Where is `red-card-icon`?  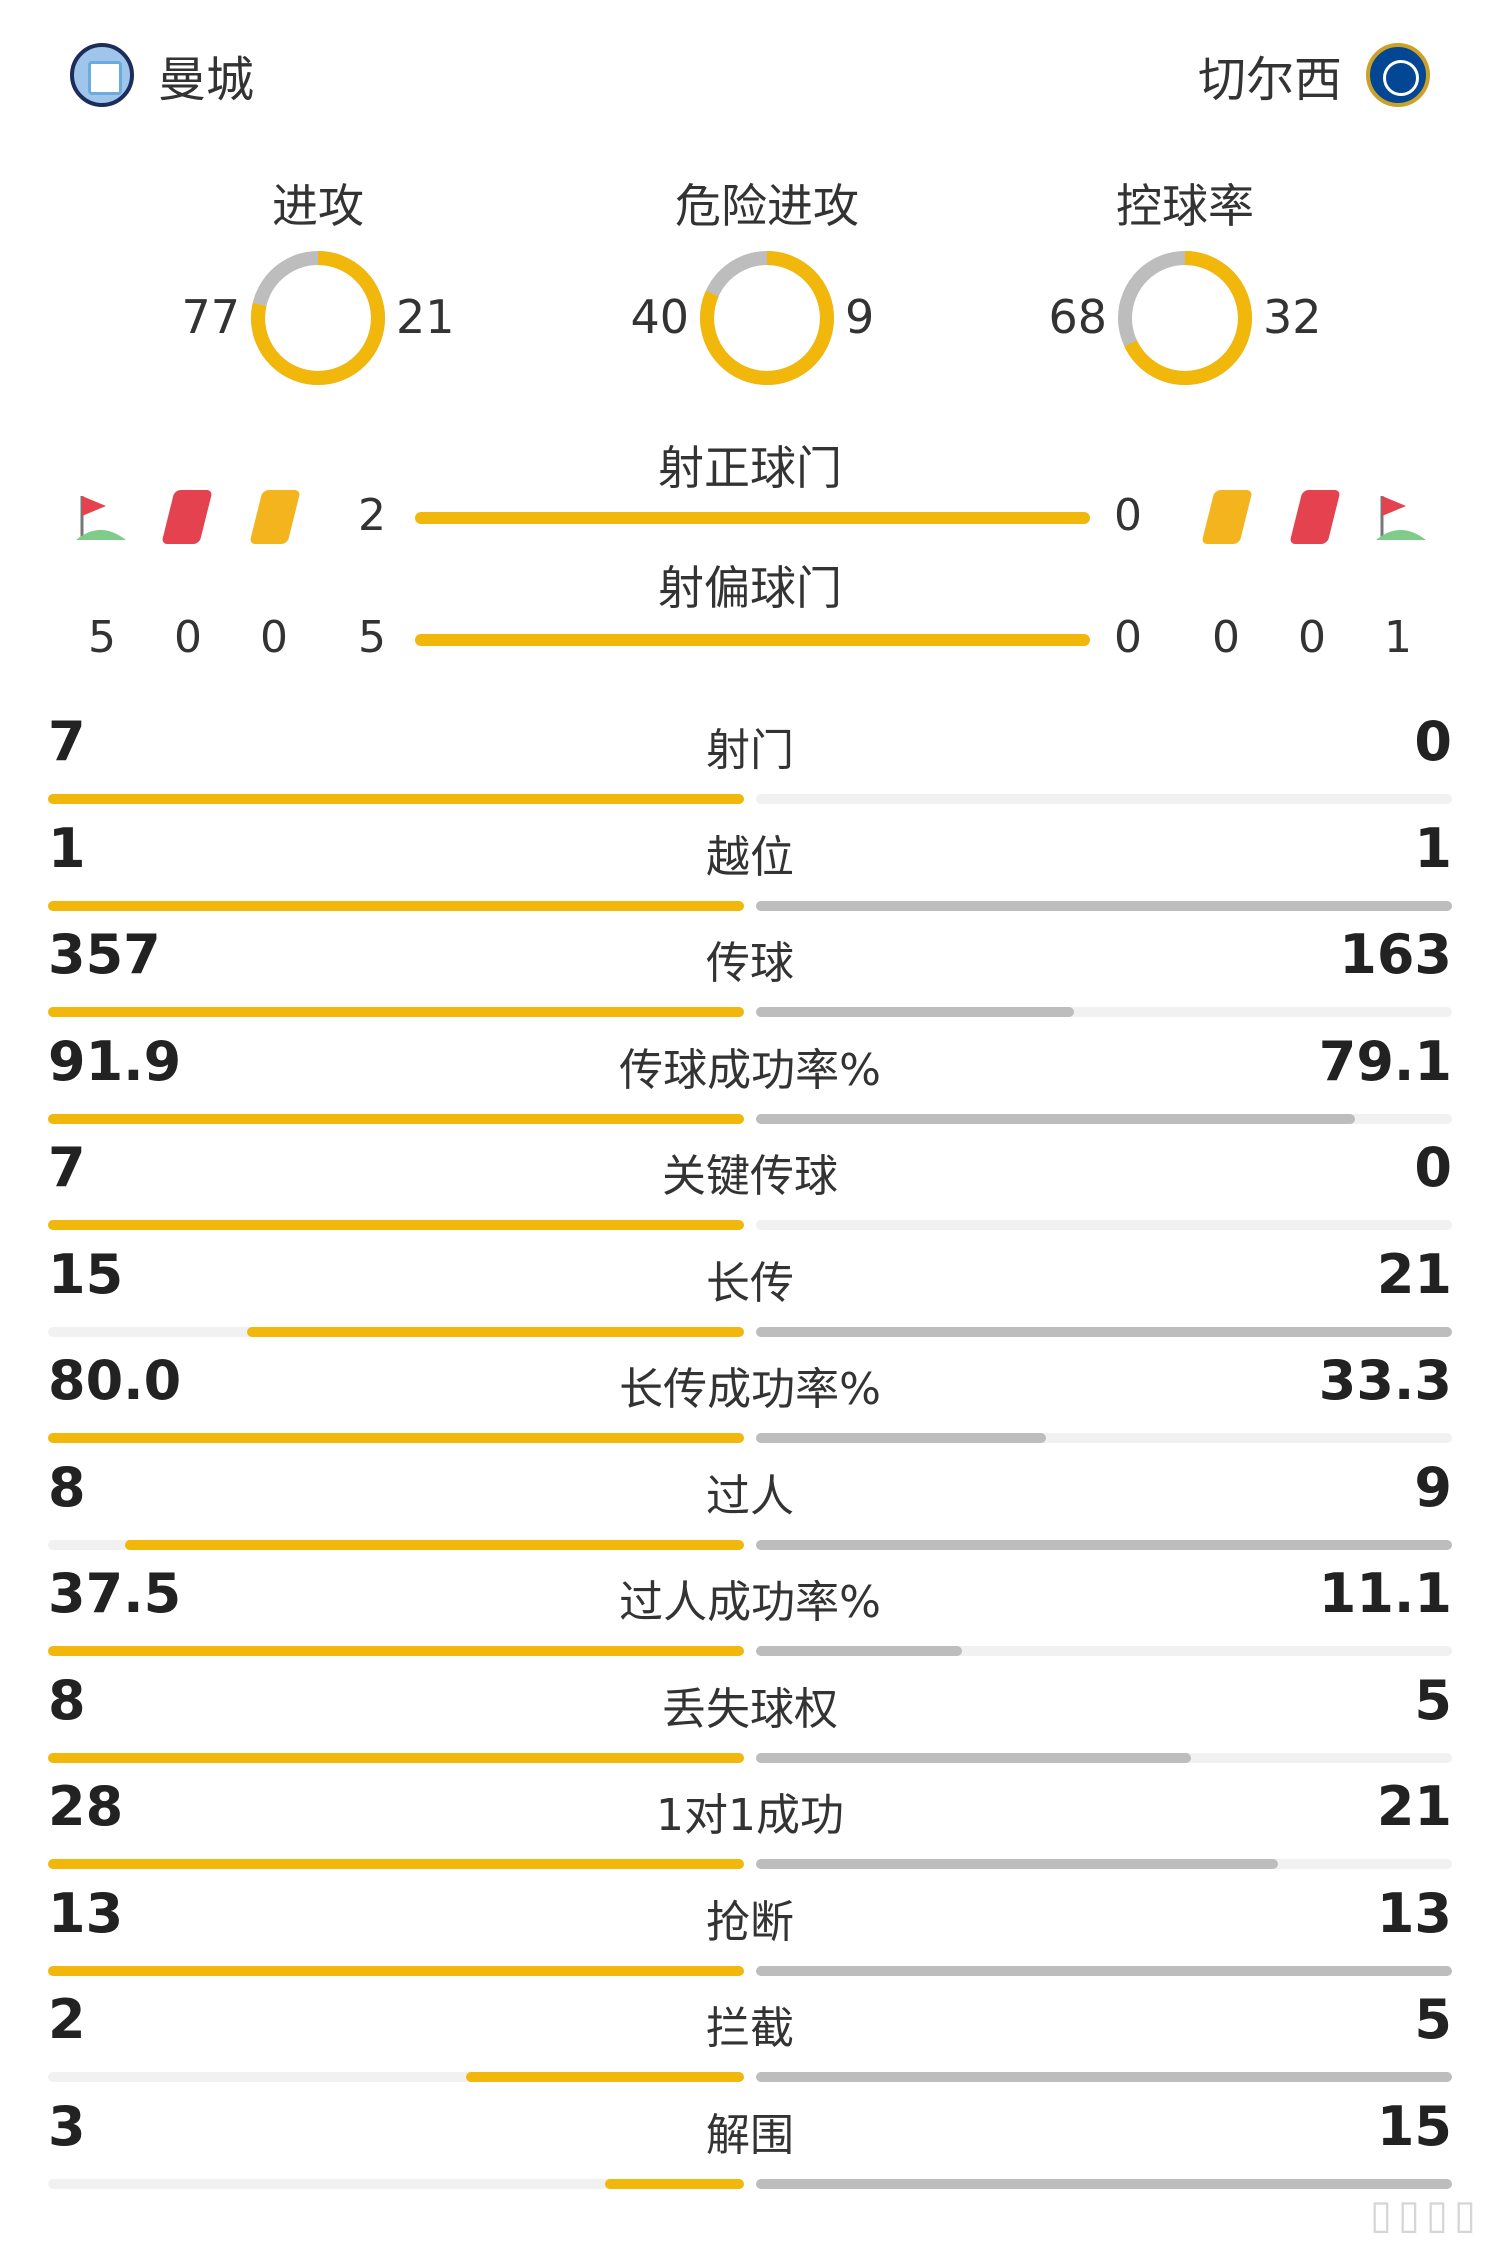 red-card-icon is located at coordinates (1315, 517).